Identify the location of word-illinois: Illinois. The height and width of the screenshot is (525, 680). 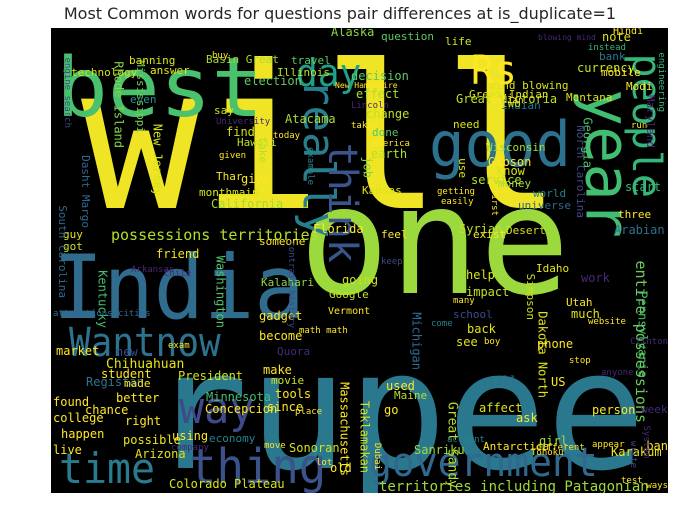
(303, 72).